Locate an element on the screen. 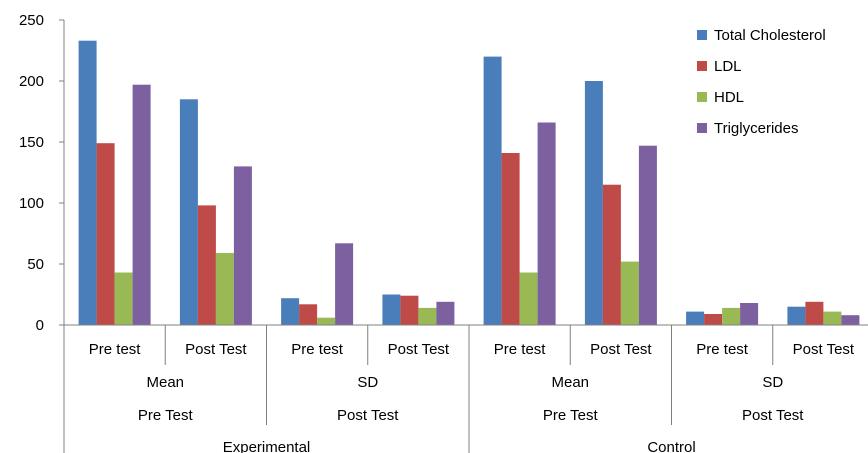 This screenshot has height=453, width=868. y-tick-label: 250 is located at coordinates (31, 20).